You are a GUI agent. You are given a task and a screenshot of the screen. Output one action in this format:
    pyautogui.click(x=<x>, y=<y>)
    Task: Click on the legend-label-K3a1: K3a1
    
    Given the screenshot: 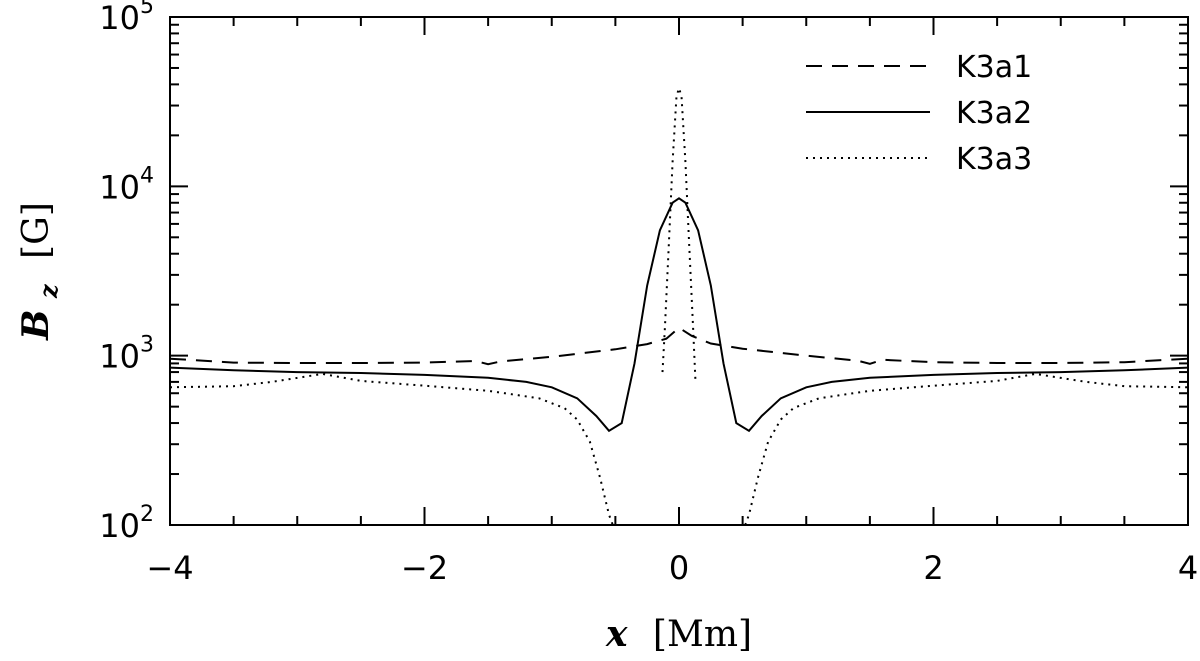 What is the action you would take?
    pyautogui.click(x=994, y=67)
    